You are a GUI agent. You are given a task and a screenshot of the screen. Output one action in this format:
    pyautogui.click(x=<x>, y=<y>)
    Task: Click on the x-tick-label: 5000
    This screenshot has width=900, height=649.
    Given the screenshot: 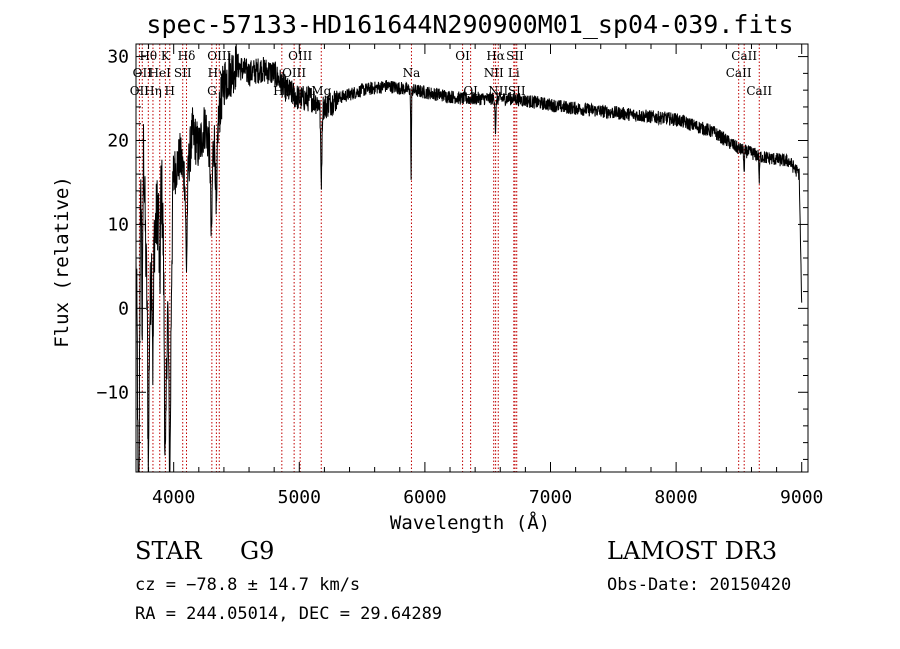 What is the action you would take?
    pyautogui.click(x=299, y=497)
    